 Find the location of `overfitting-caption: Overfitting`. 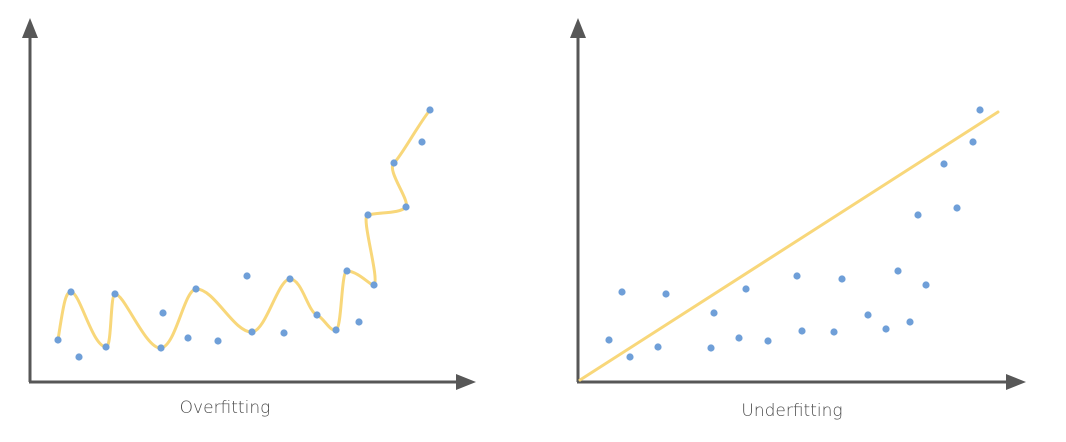

overfitting-caption: Overfitting is located at coordinates (225, 408).